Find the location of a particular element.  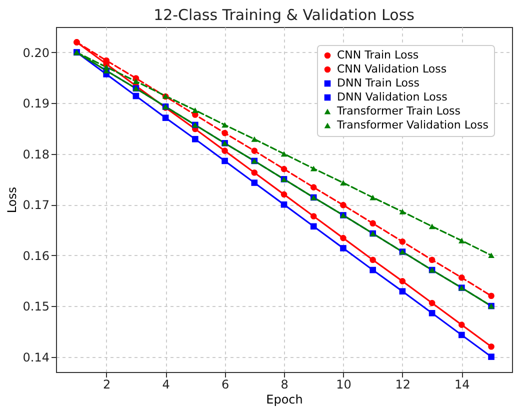

y-tick-label: 0.19 is located at coordinates (36, 103).